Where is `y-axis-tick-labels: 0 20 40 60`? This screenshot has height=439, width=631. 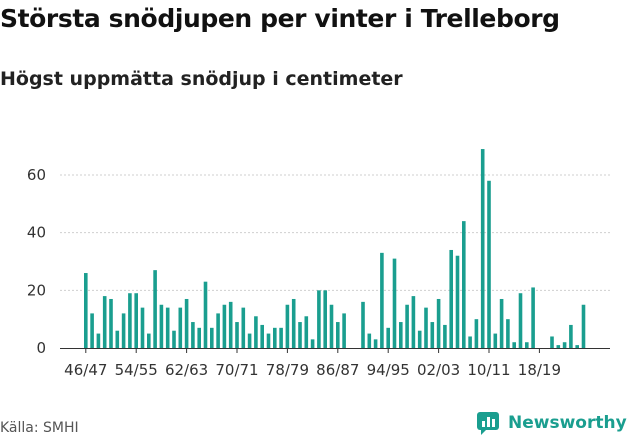 y-axis-tick-labels: 0 20 40 60 is located at coordinates (36, 261).